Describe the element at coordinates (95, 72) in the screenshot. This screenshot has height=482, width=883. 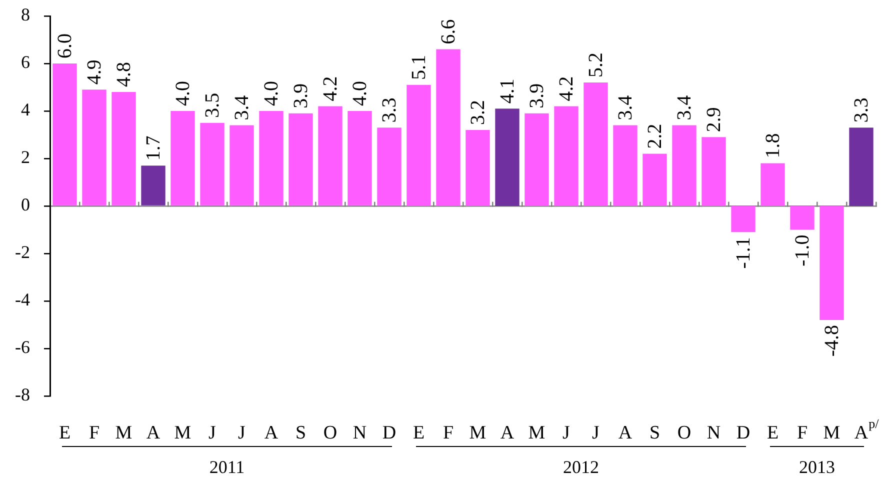
I see `data-label: 4.9` at that location.